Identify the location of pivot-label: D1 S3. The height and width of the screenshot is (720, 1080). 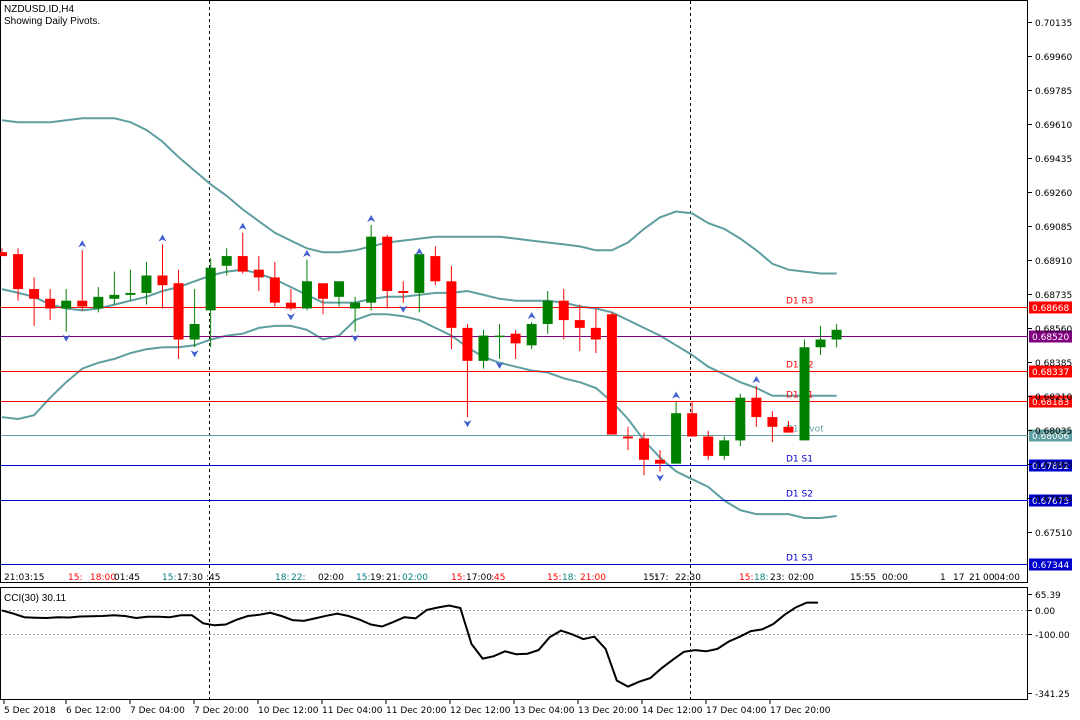
(799, 559).